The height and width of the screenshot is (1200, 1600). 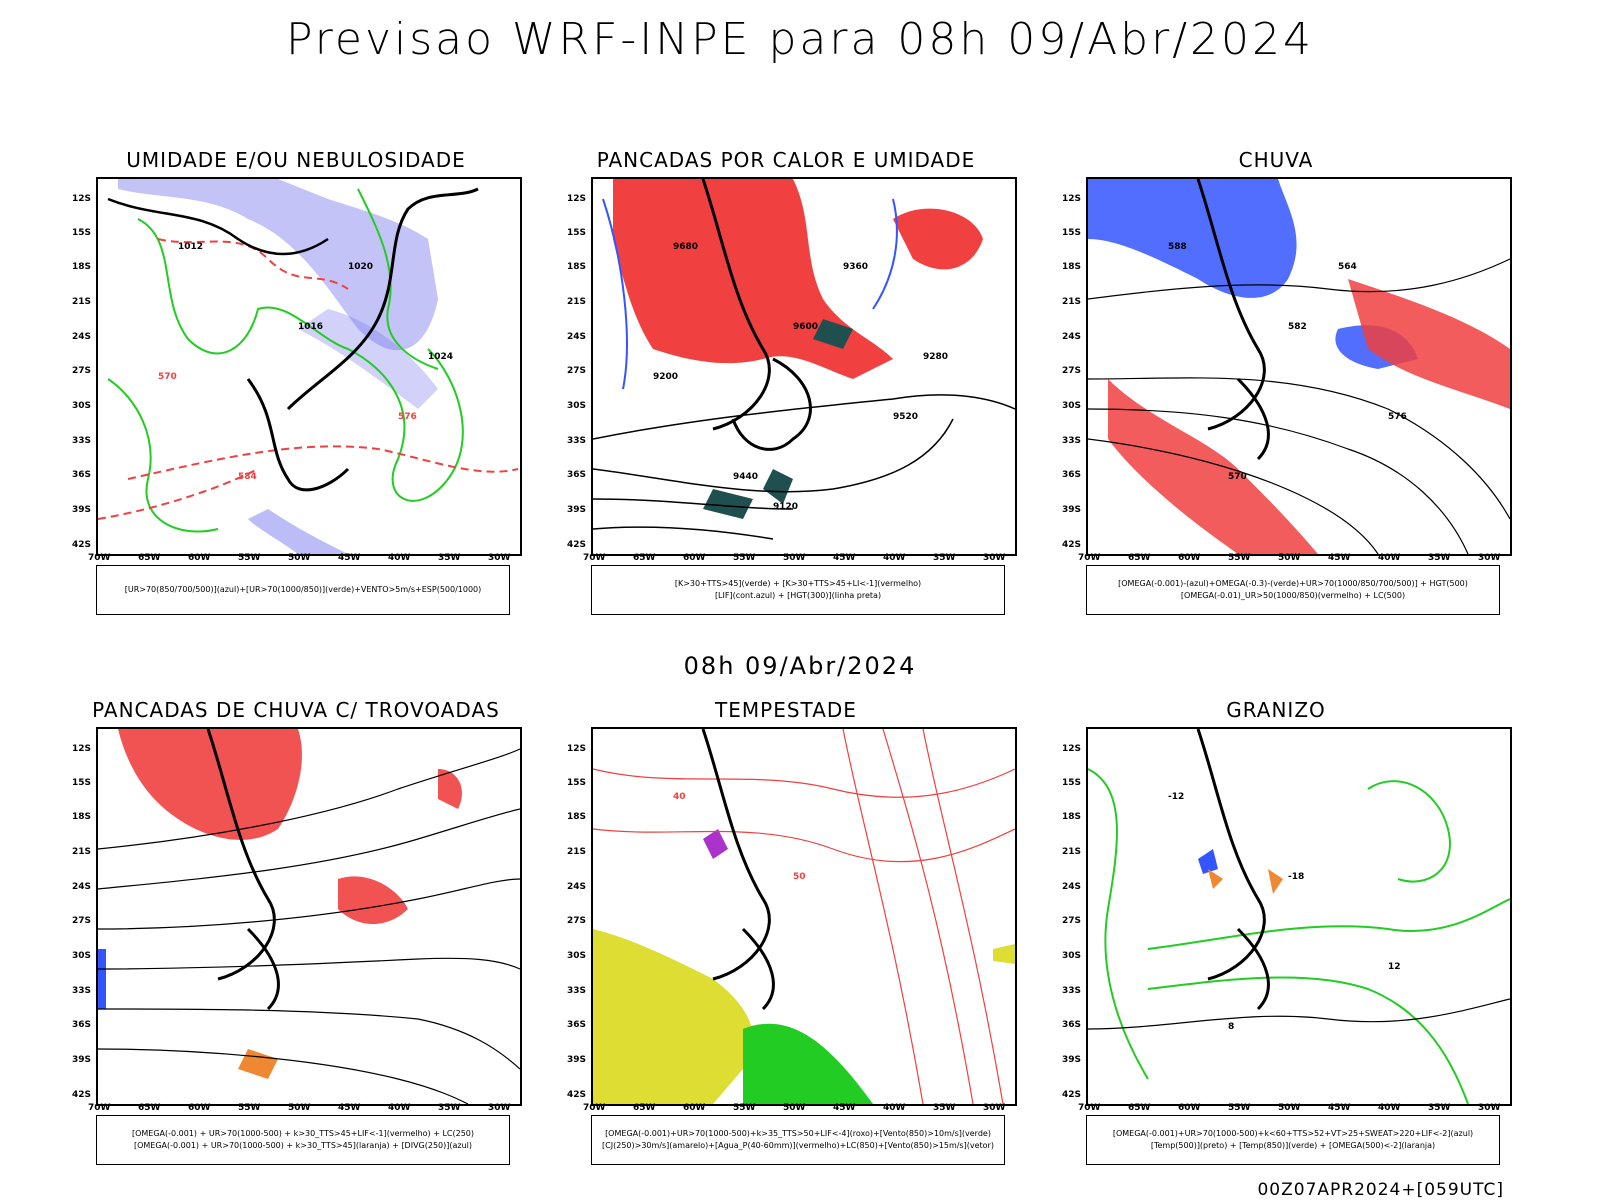 I want to click on lon-45w-p1: 45W, so click(x=349, y=558).